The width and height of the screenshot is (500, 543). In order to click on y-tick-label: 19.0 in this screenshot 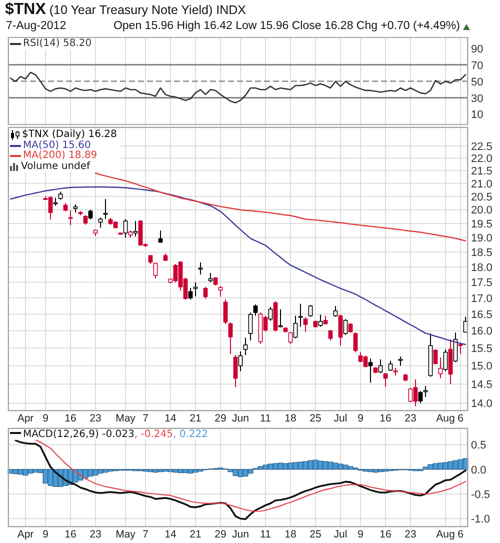, I will do `click(481, 238)`.